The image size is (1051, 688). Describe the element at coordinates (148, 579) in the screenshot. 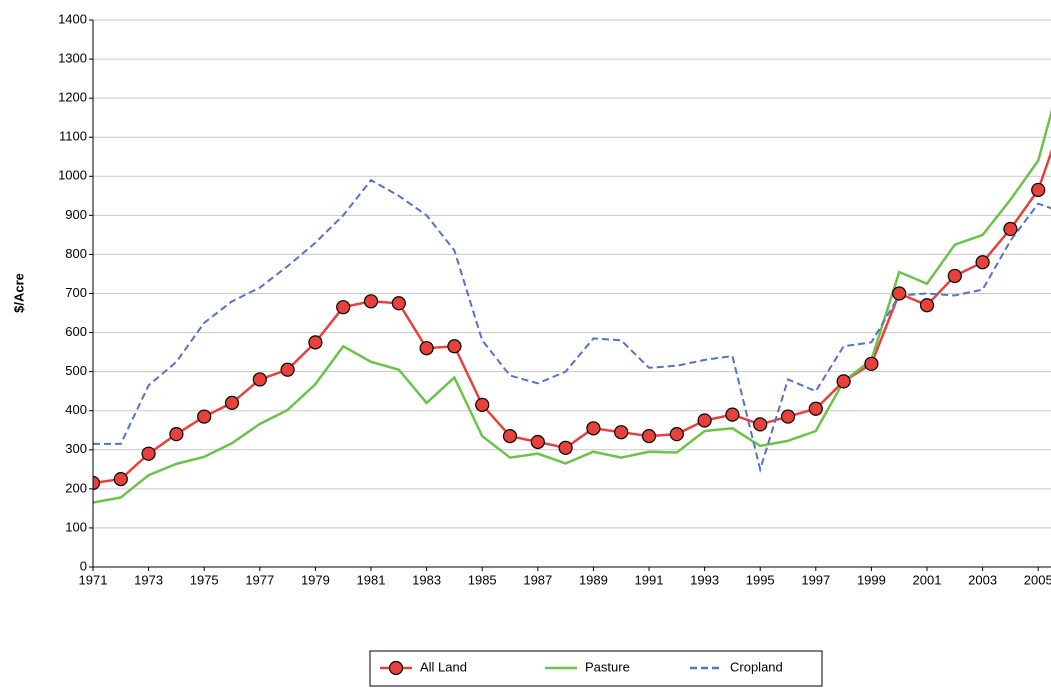

I see `x-tick-label: 1973` at that location.